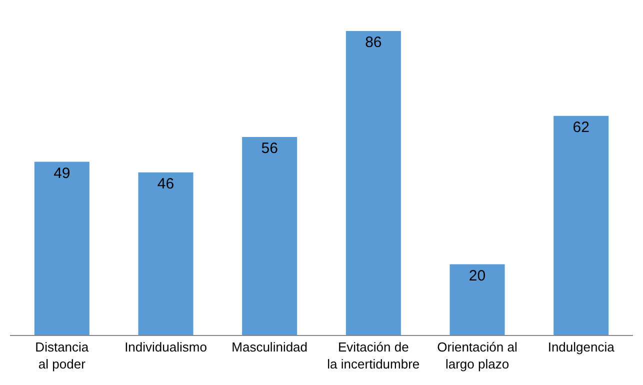  I want to click on x-tick-label: Distancia al poder, so click(62, 356).